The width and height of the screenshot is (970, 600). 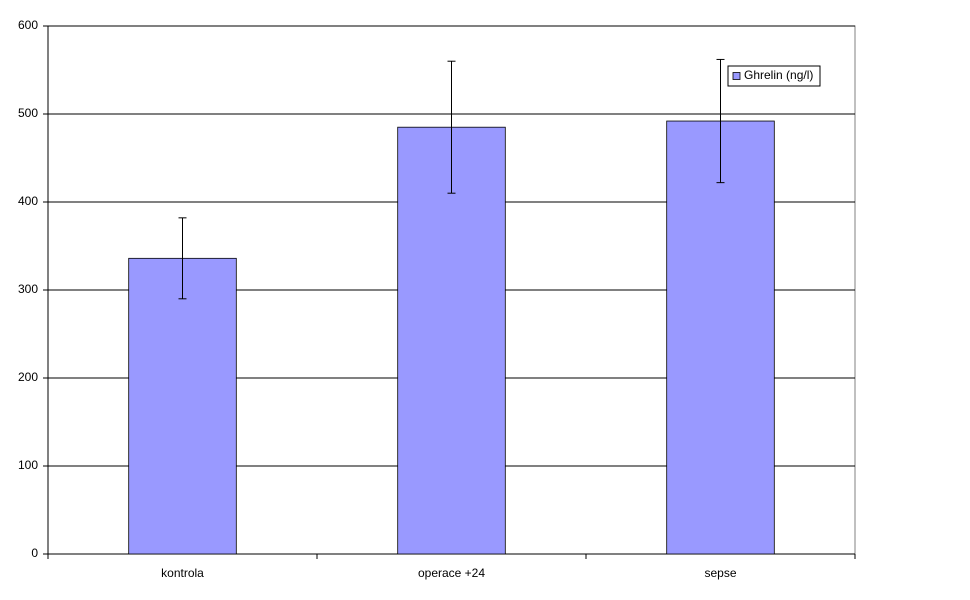 What do you see at coordinates (720, 573) in the screenshot?
I see `x-tick-label: sepse` at bounding box center [720, 573].